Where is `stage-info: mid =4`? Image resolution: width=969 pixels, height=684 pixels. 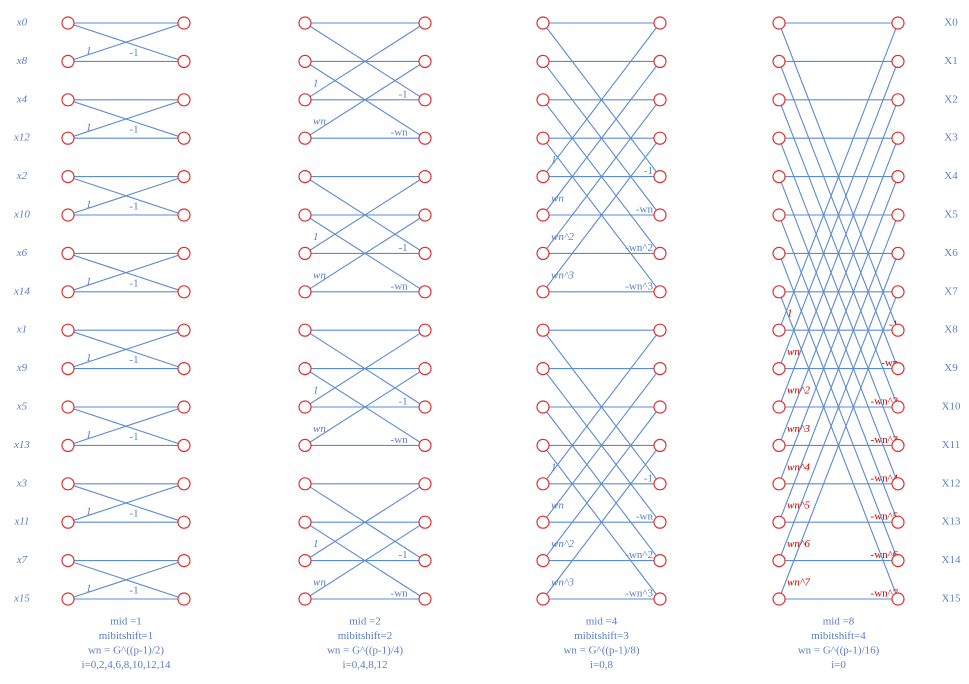 stage-info: mid =4 is located at coordinates (602, 622).